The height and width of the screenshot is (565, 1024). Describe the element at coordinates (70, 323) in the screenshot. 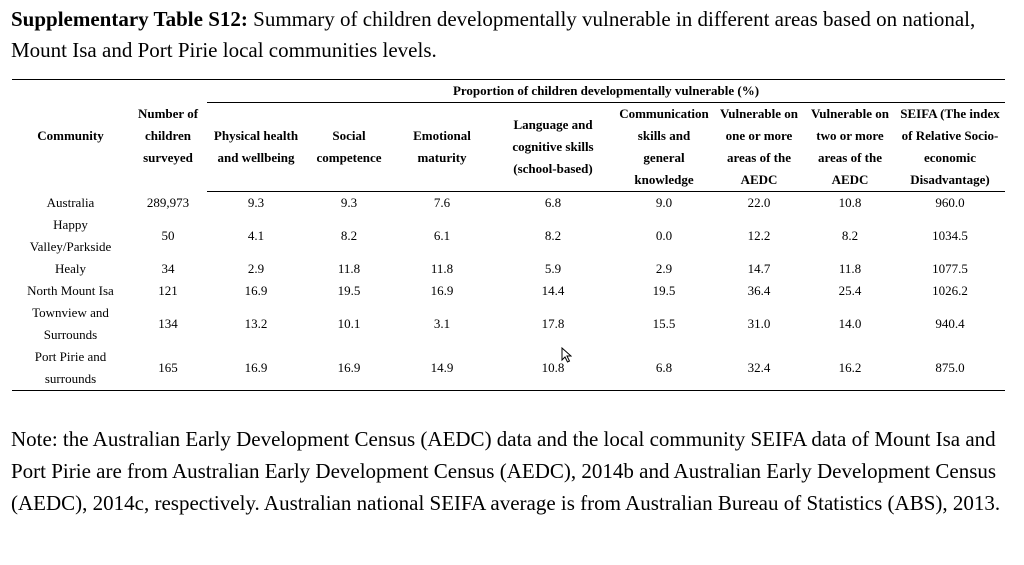

I see `cell-community: Townview and Surrounds` at that location.